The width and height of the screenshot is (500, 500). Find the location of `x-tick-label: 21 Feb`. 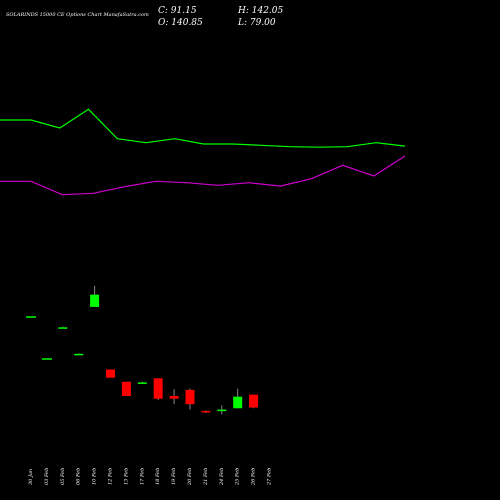

x-tick-label: 21 Feb is located at coordinates (206, 477).